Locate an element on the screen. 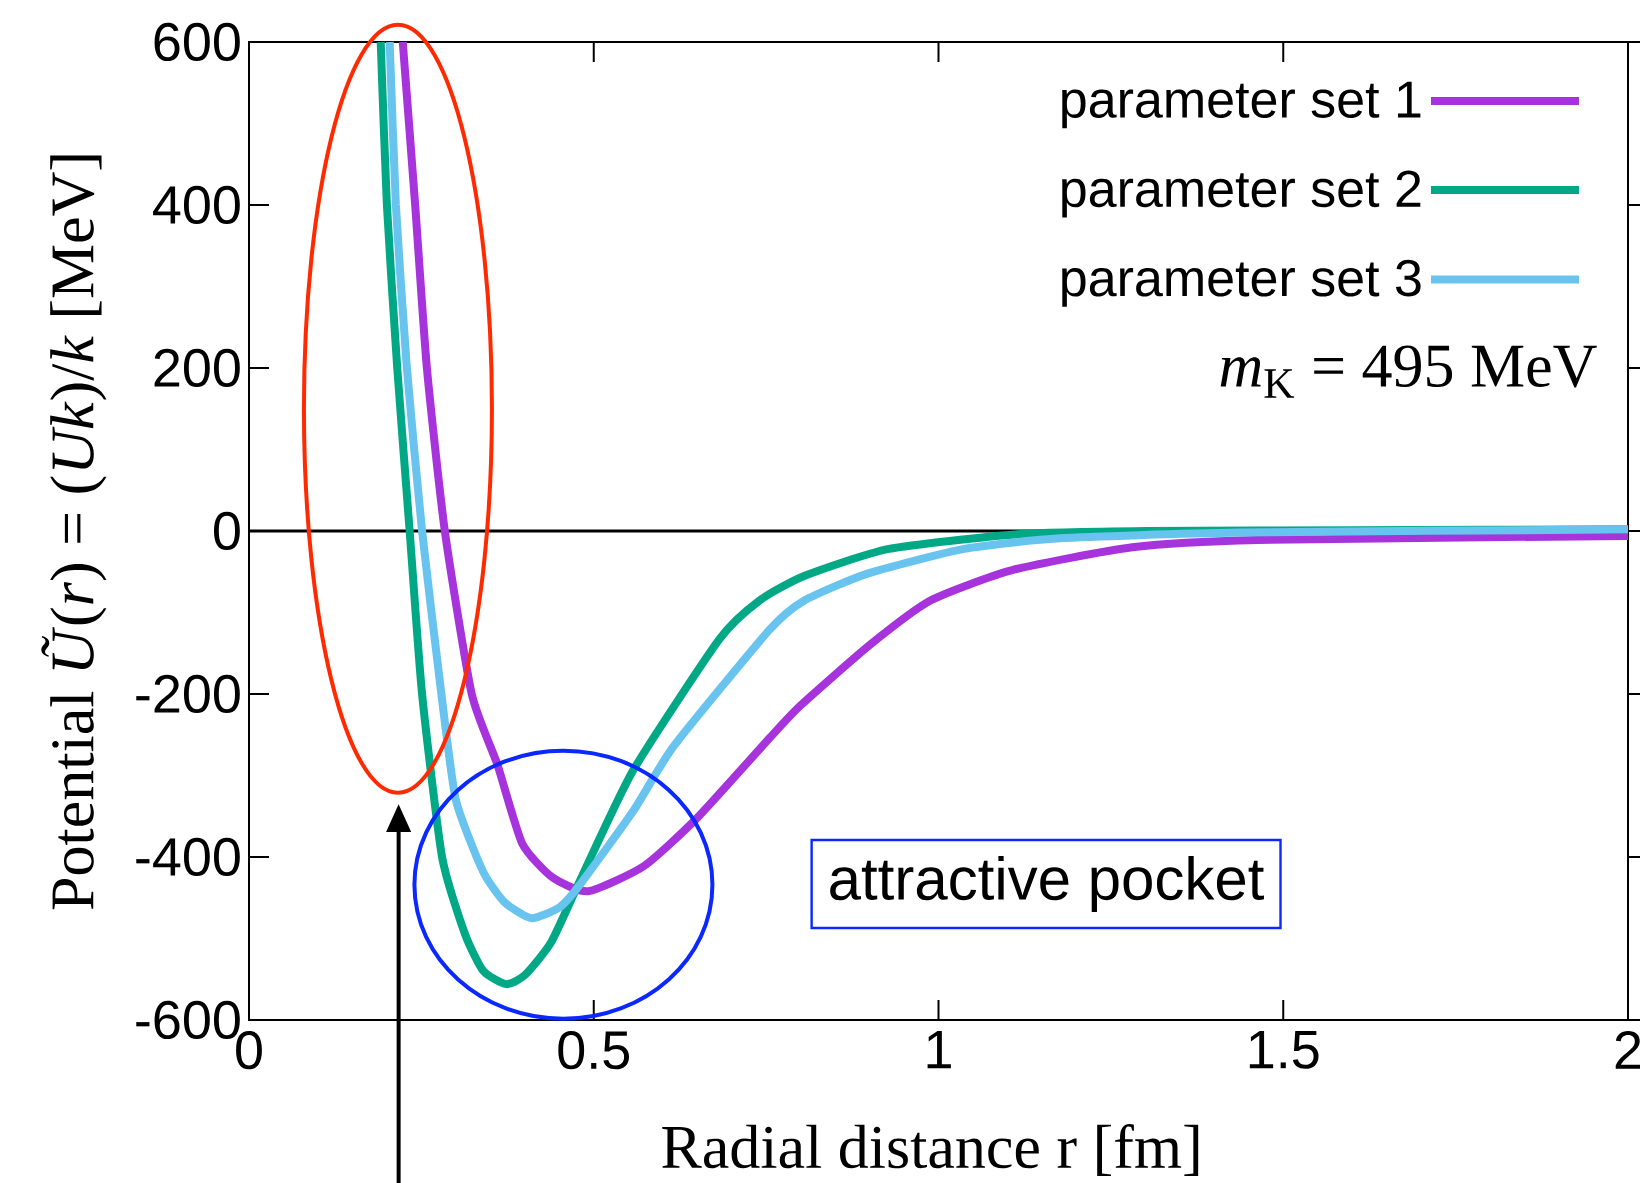 This screenshot has width=1640, height=1183. annotation: attractive pocket is located at coordinates (1047, 884).